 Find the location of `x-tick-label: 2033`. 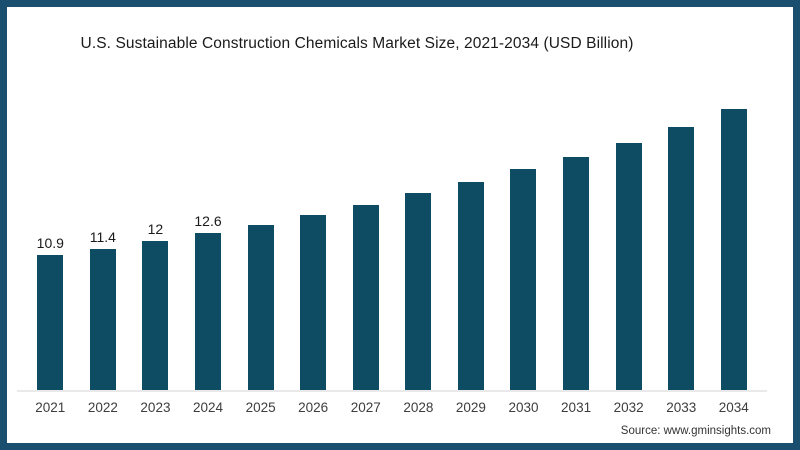

x-tick-label: 2033 is located at coordinates (681, 407).